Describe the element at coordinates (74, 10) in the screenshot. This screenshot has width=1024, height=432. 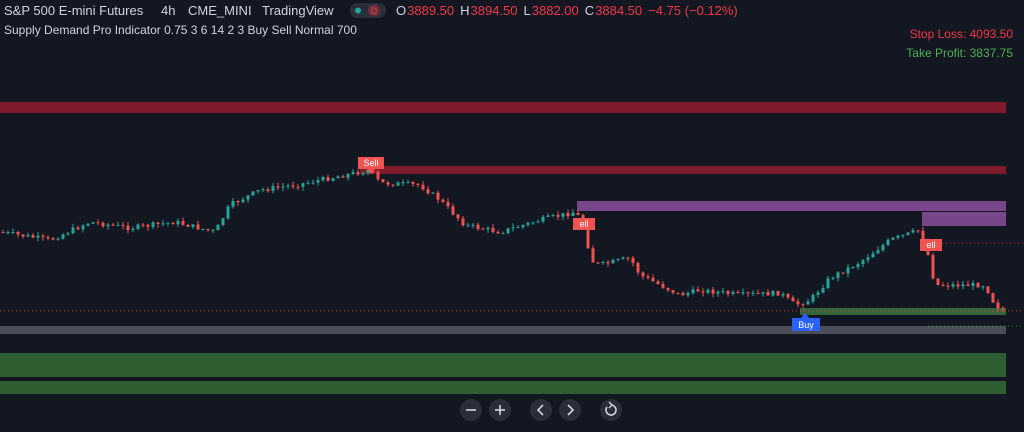
I see `symbol: S&P 500 E-mini Futures` at that location.